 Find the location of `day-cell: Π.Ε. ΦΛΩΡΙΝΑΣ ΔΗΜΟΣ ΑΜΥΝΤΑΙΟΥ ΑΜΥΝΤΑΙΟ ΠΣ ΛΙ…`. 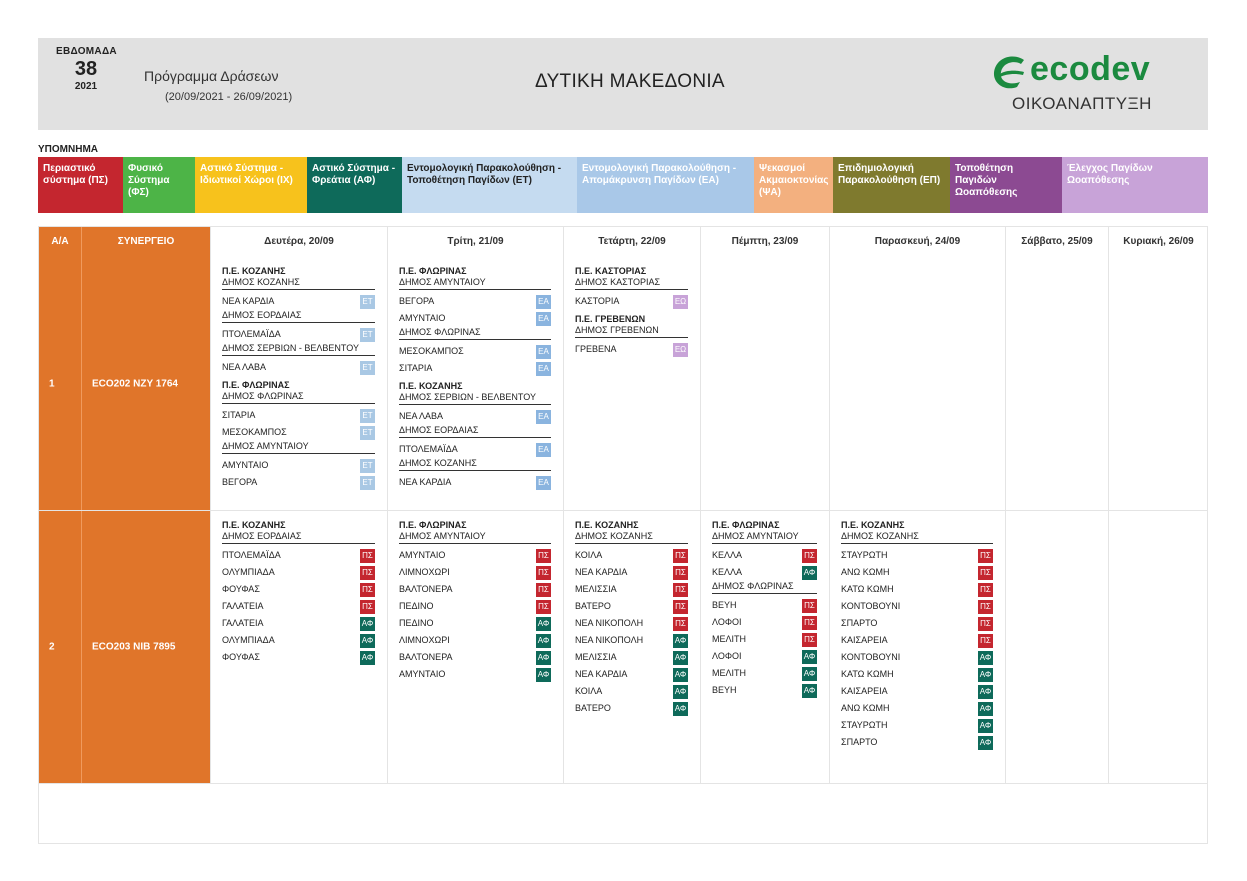

day-cell: Π.Ε. ΦΛΩΡΙΝΑΣ ΔΗΜΟΣ ΑΜΥΝΤΑΙΟΥ ΑΜΥΝΤΑΙΟ ΠΣ ΛΙ… is located at coordinates (475, 647).